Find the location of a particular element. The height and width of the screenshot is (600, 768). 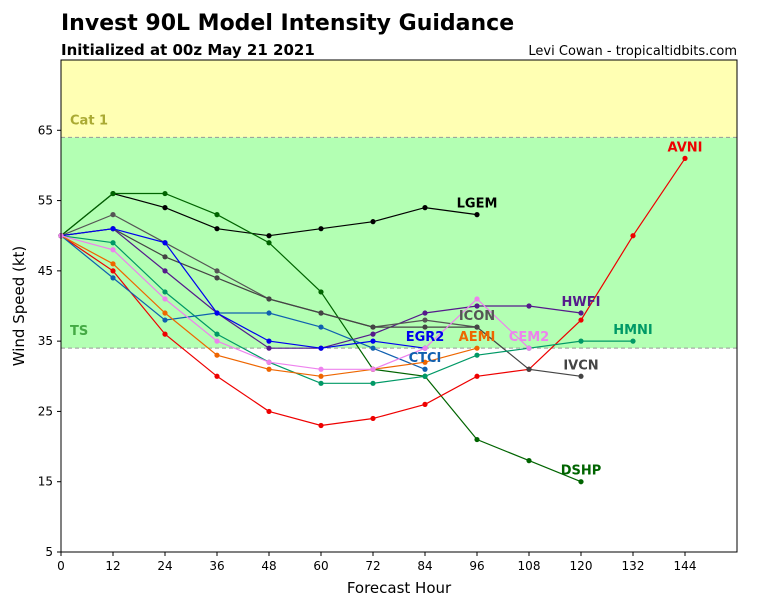

series-label-aemi: AEMI is located at coordinates (477, 337).